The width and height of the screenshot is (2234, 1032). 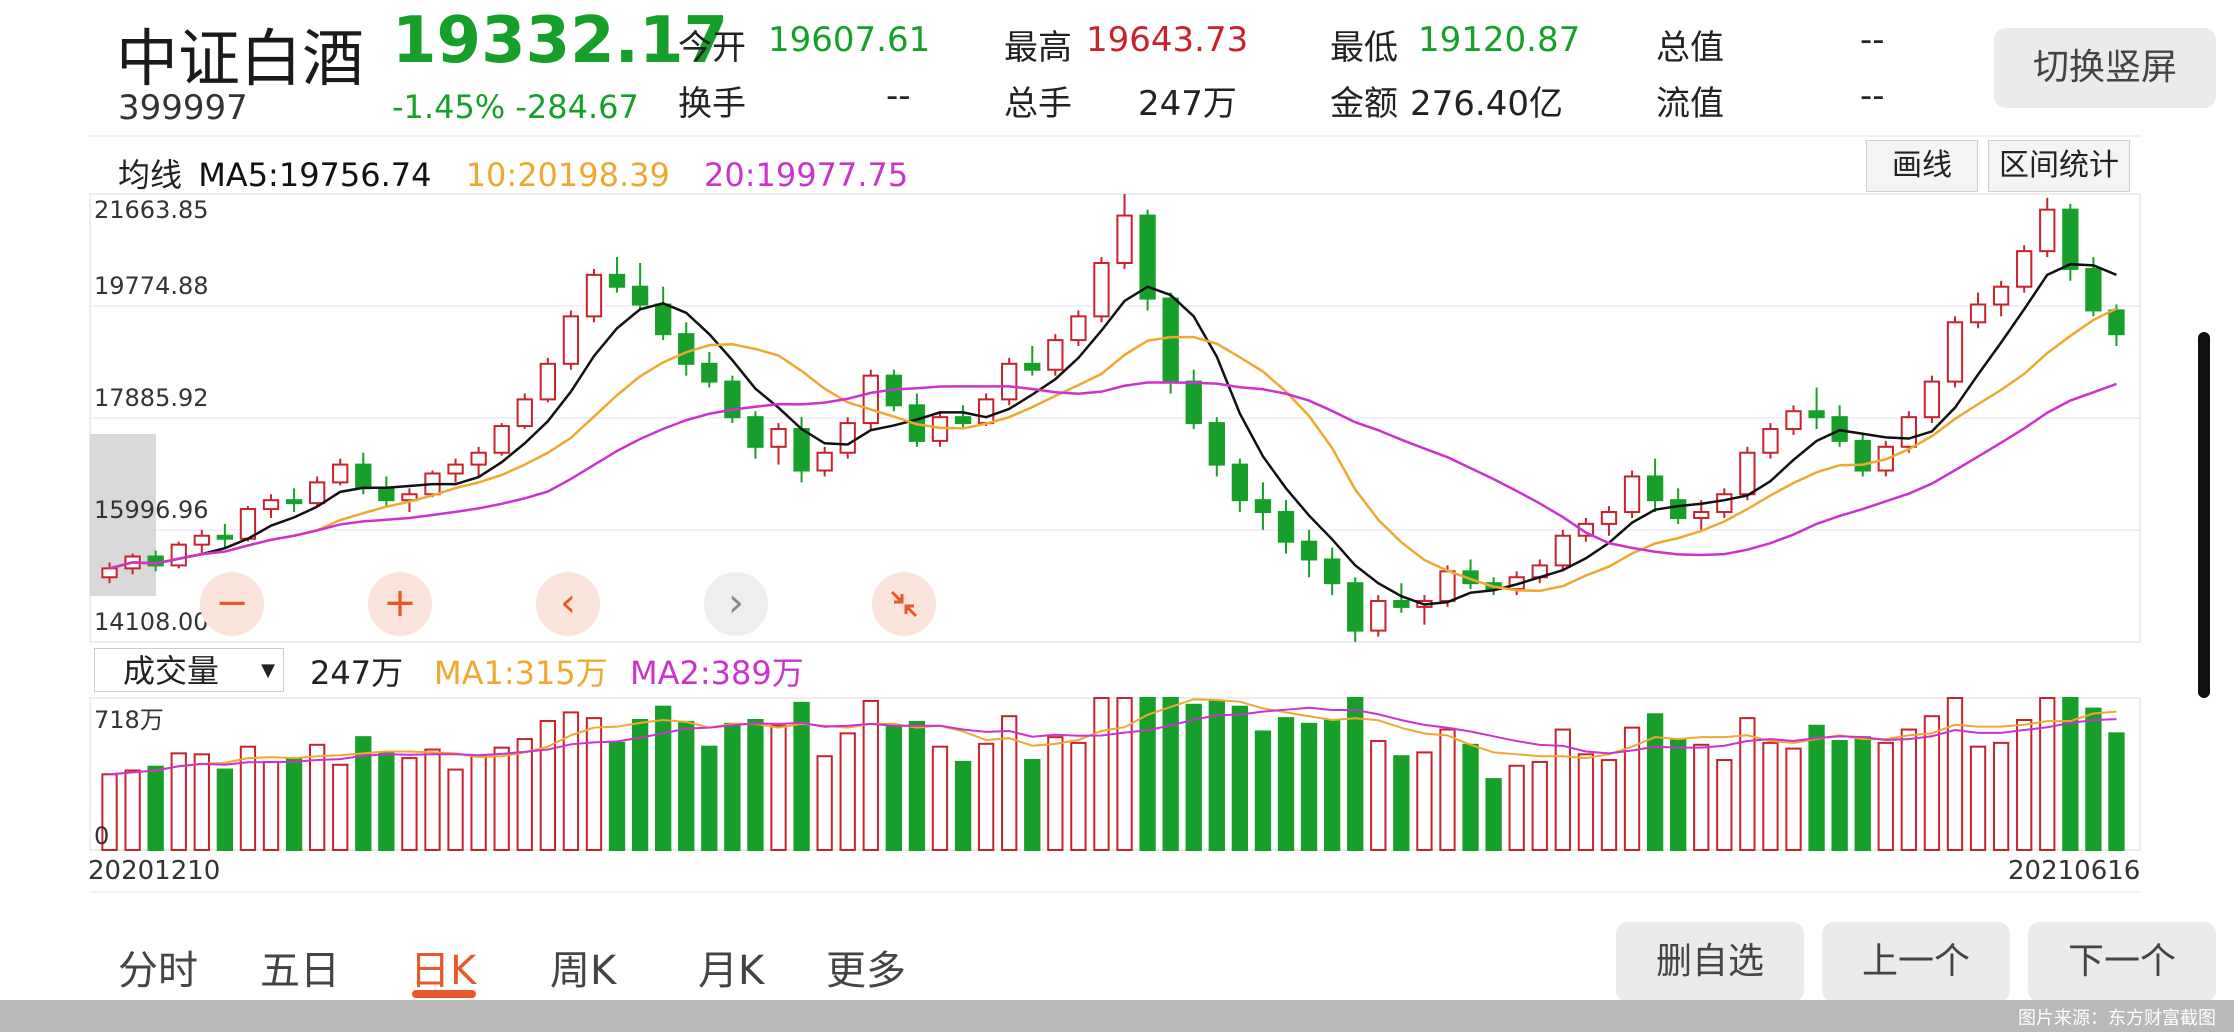 What do you see at coordinates (183, 108) in the screenshot?
I see `stock-code: 399997` at bounding box center [183, 108].